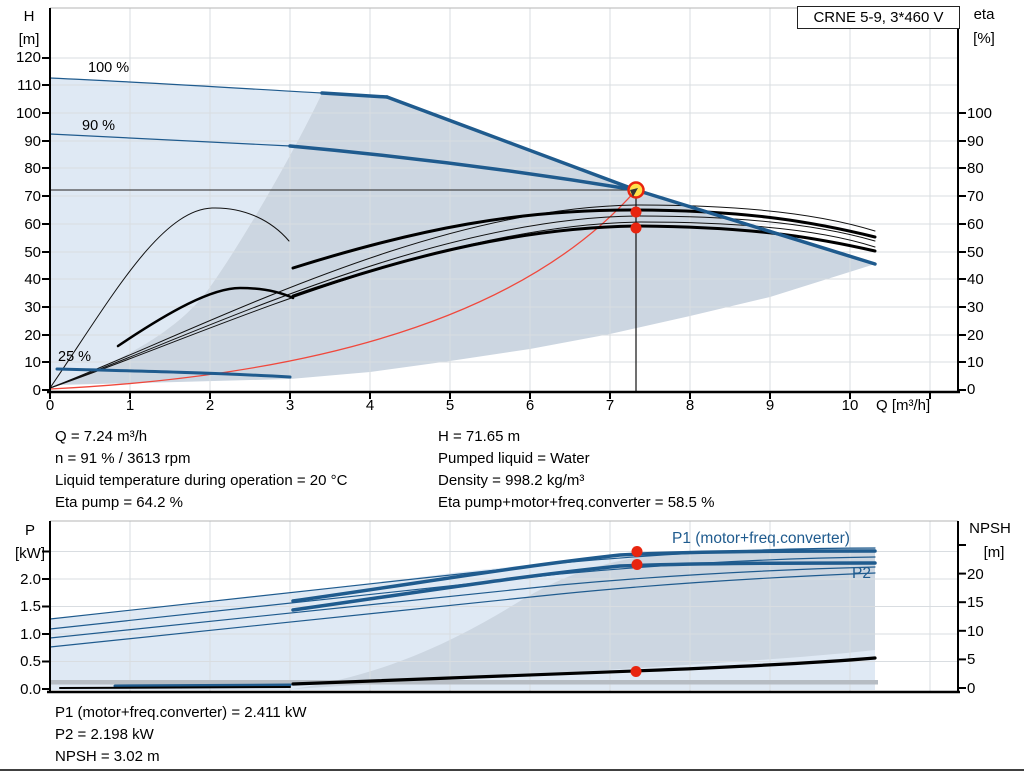 The image size is (1024, 781). What do you see at coordinates (119, 502) in the screenshot?
I see `duty-info-eta-pump: Eta pump = 64.2 %` at bounding box center [119, 502].